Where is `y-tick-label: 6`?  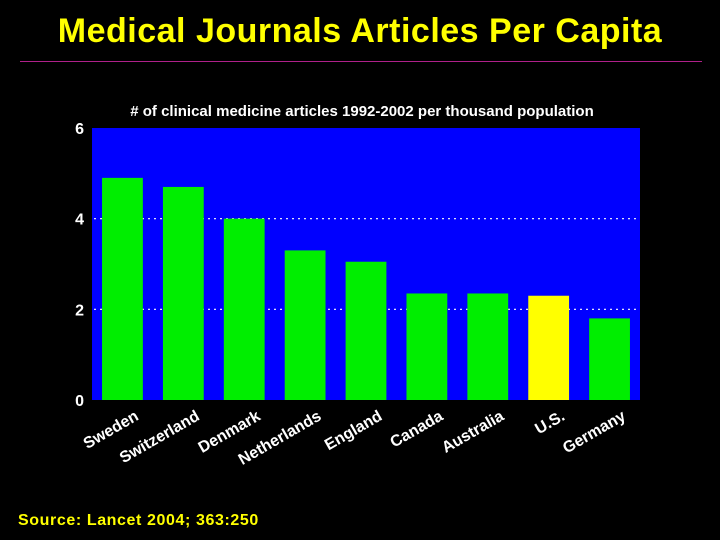
y-tick-label: 6 is located at coordinates (79, 129).